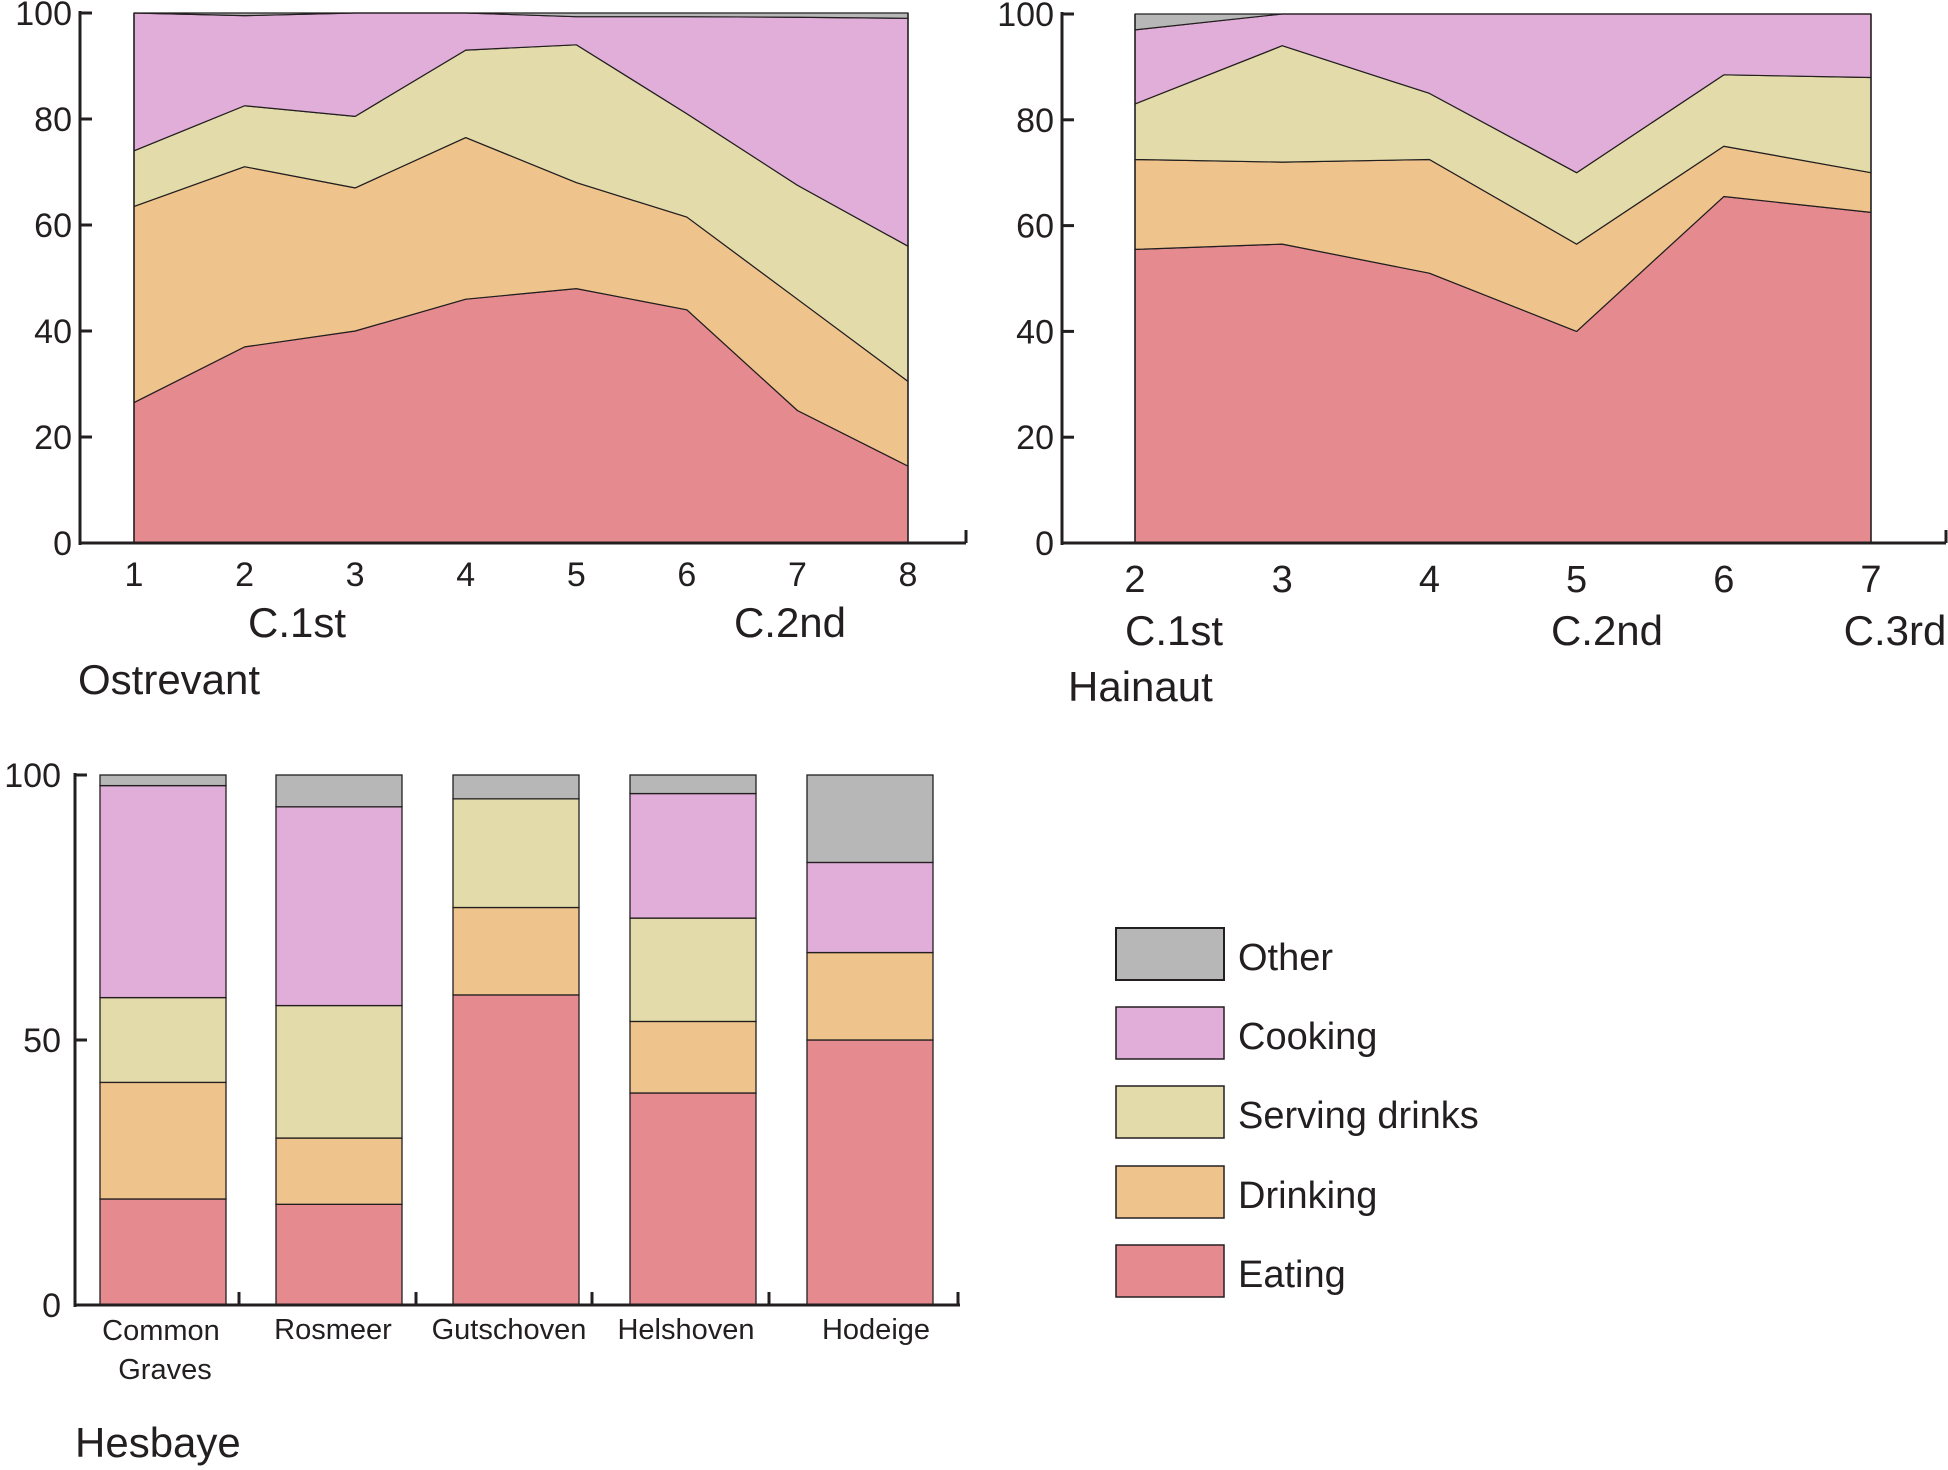 This screenshot has height=1470, width=1948. I want to click on ostrevant-x-tick-label-4: 4, so click(465, 575).